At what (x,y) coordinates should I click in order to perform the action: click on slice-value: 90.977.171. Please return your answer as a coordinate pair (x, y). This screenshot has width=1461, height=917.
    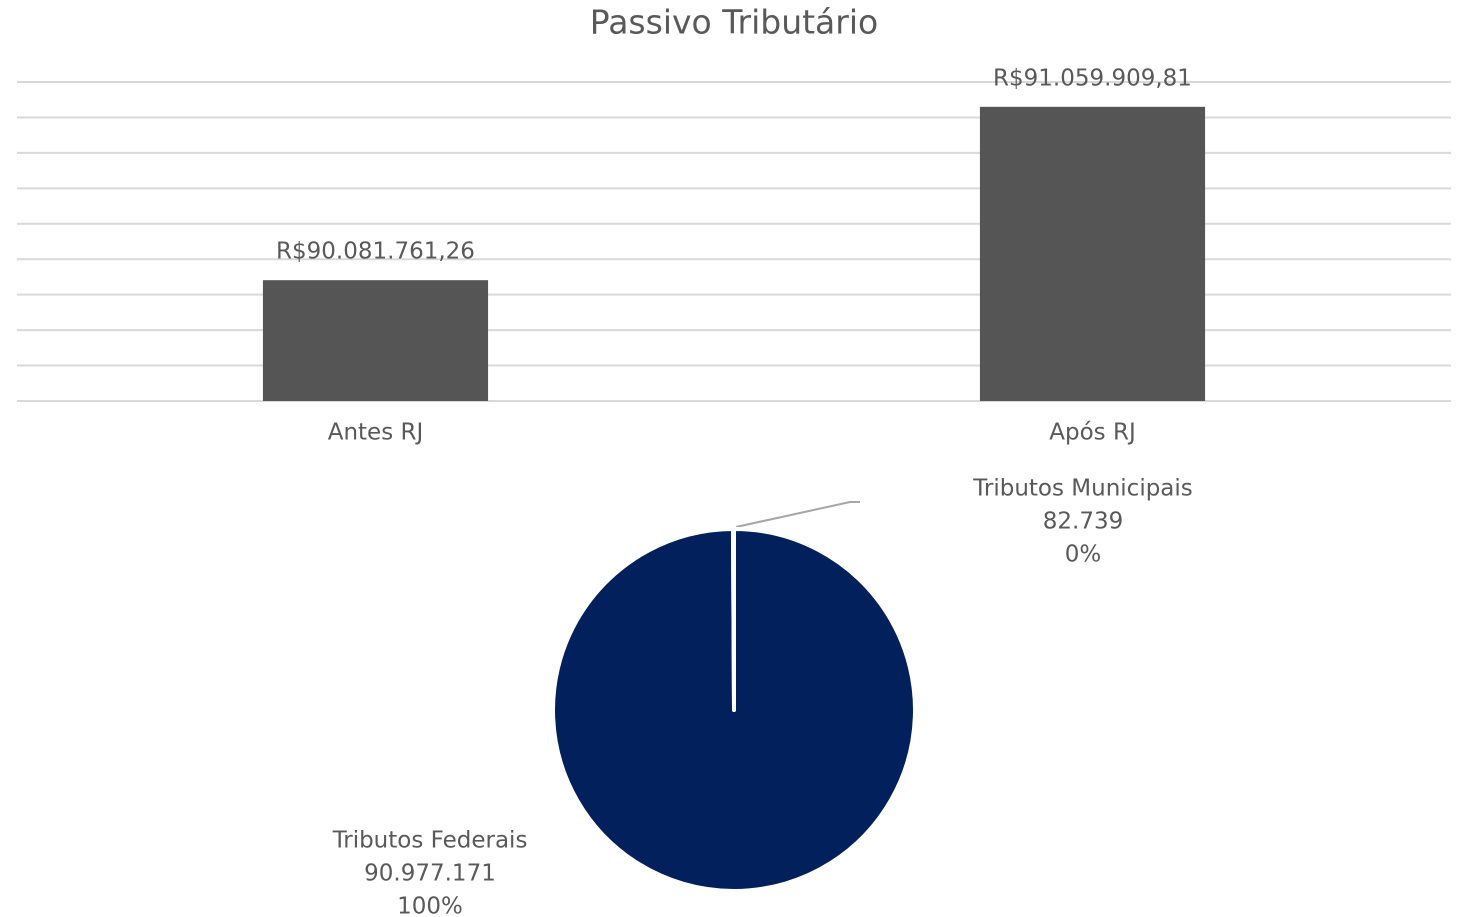
    Looking at the image, I should click on (430, 874).